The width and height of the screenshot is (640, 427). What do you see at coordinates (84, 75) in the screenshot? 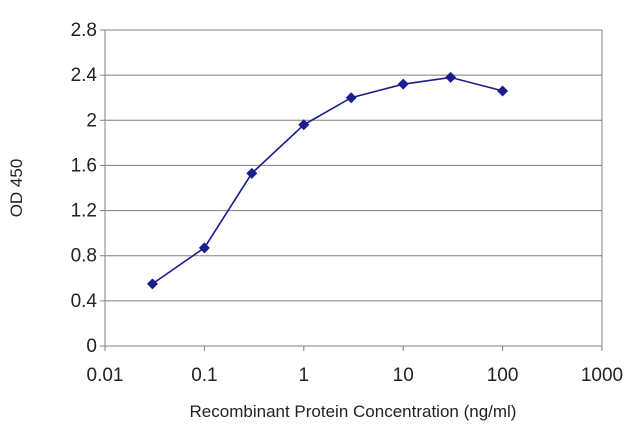
I see `y-tick-label: 2.4` at bounding box center [84, 75].